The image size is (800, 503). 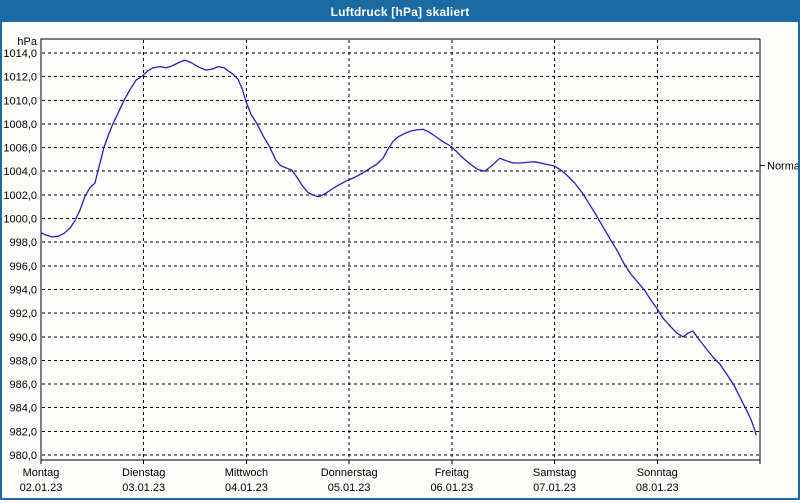 What do you see at coordinates (23, 314) in the screenshot?
I see `y-axis-tick-label: 992,0` at bounding box center [23, 314].